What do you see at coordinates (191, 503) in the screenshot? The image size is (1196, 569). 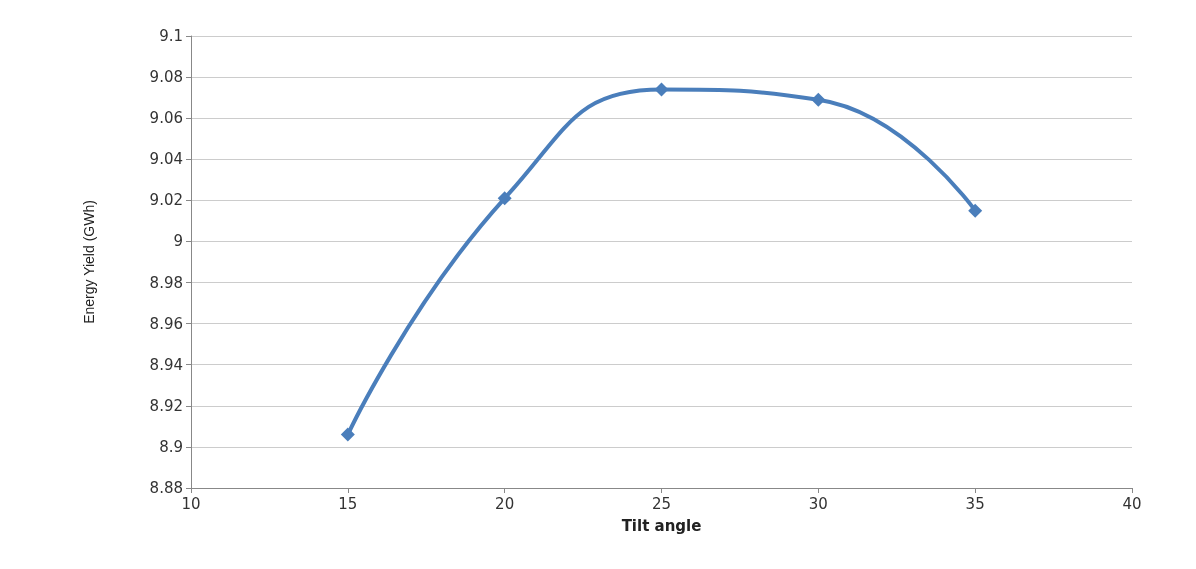 I see `x-tick-label: 10` at bounding box center [191, 503].